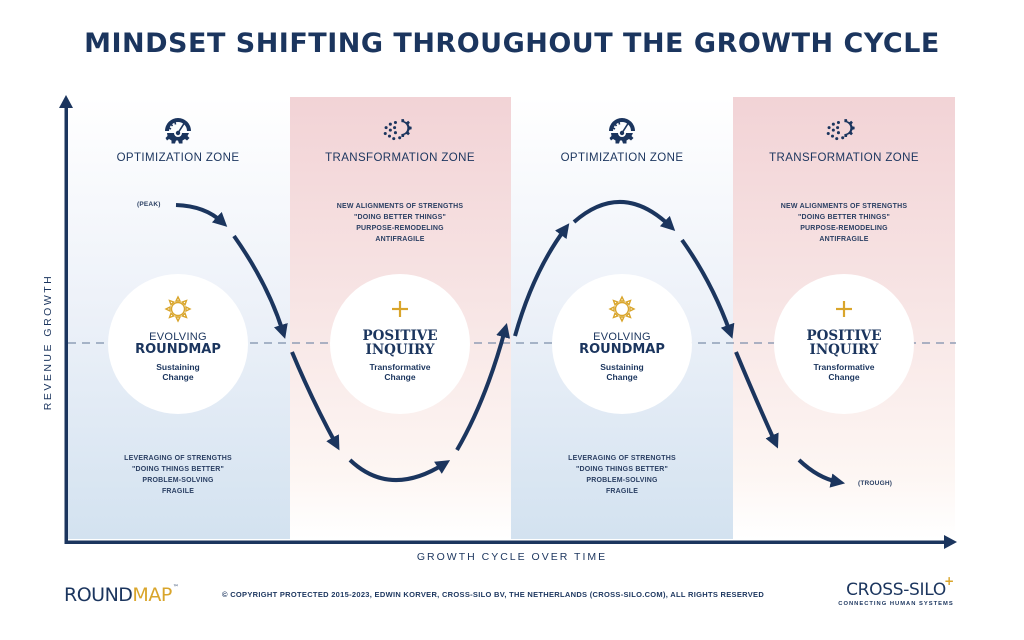 The height and width of the screenshot is (640, 1024). Describe the element at coordinates (175, 587) in the screenshot. I see `trademark-symbol: ™` at that location.